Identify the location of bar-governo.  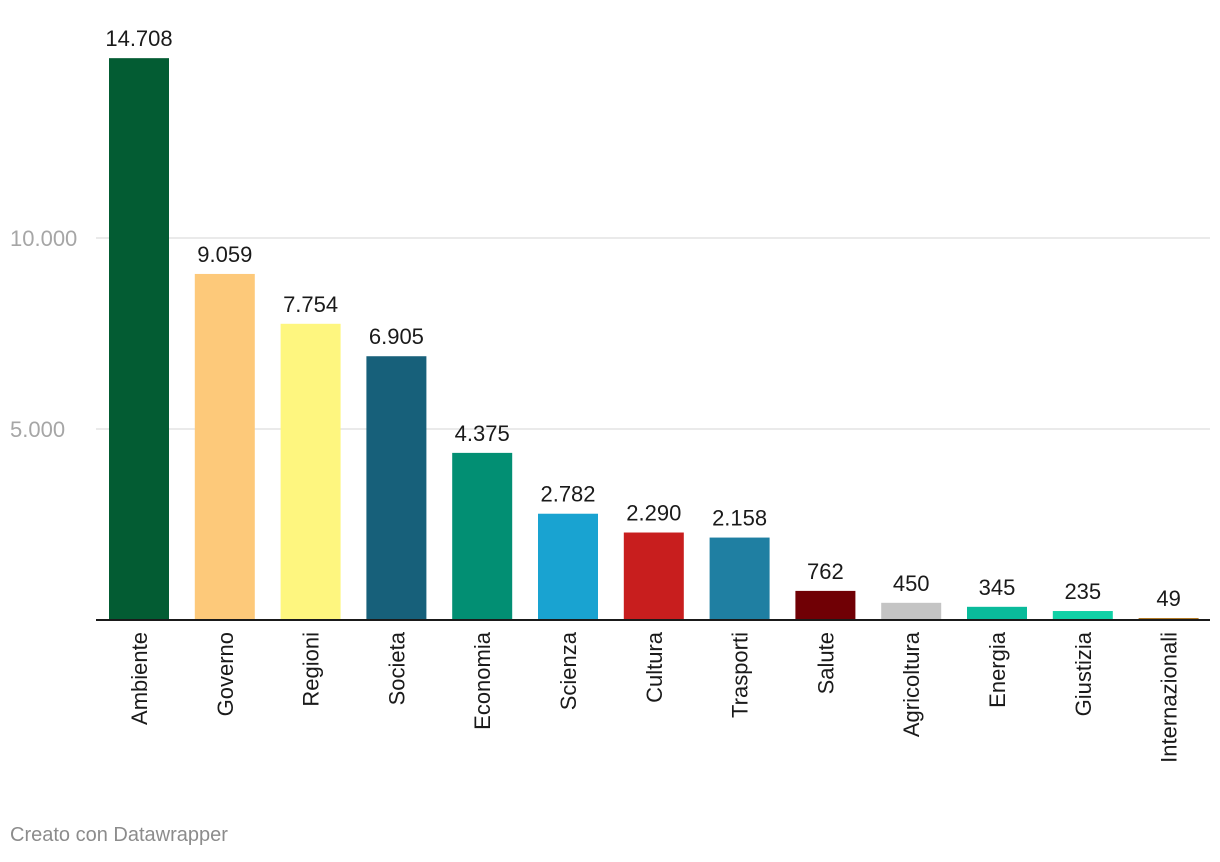
(224, 446).